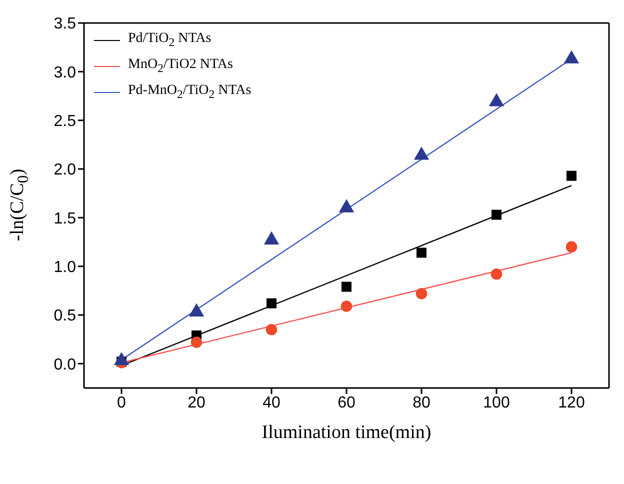 This screenshot has height=484, width=624. I want to click on y-tick-label: 1.5, so click(65, 219).